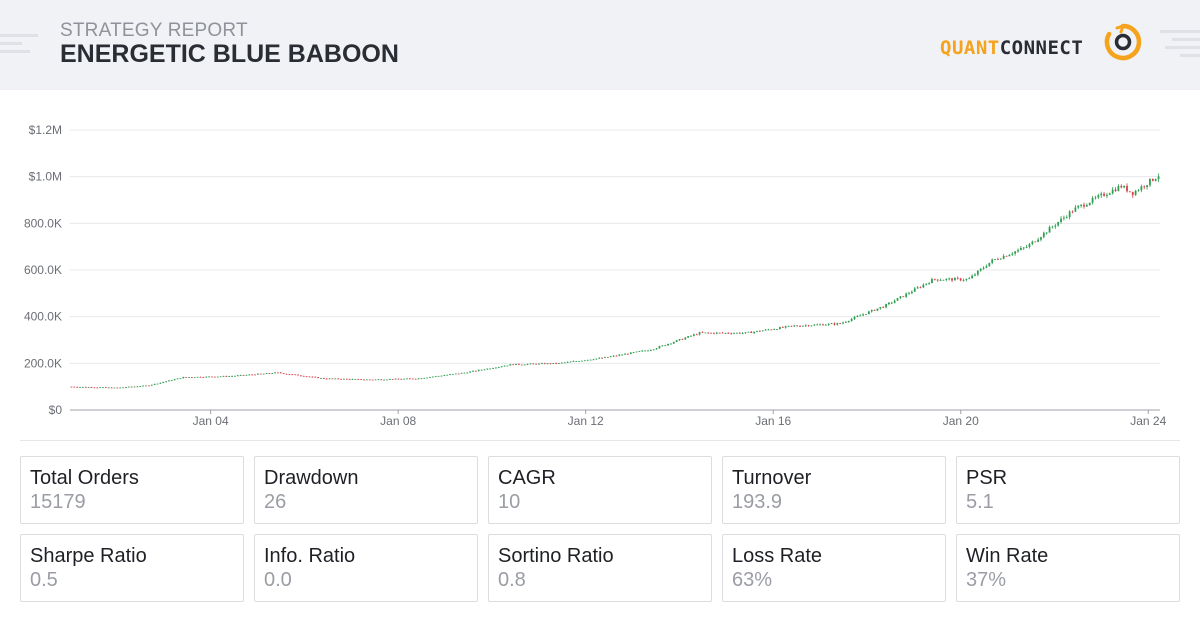  I want to click on y-tick-label: 600.0K, so click(43, 270).